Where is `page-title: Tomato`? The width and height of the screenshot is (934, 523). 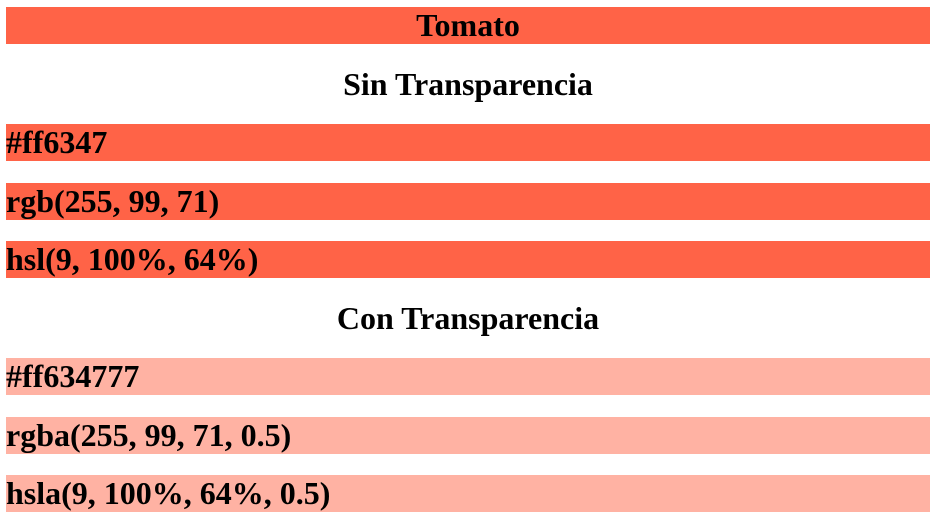
page-title: Tomato is located at coordinates (468, 25).